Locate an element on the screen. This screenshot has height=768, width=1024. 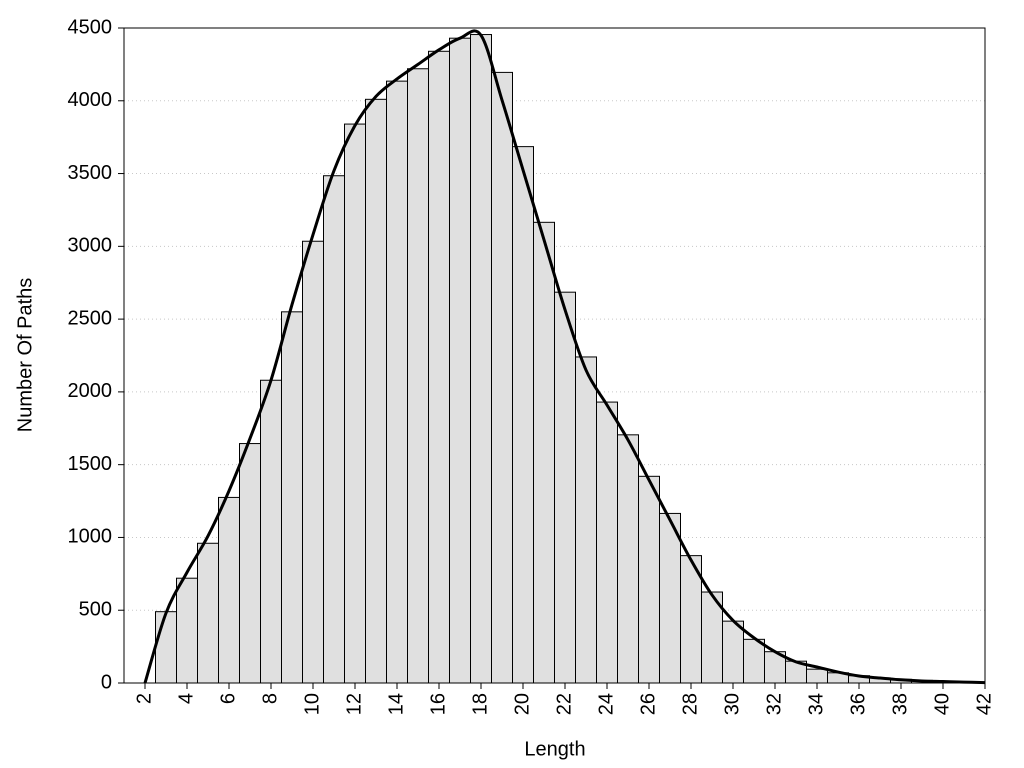
y-tick-label: 3000 is located at coordinates (90, 246).